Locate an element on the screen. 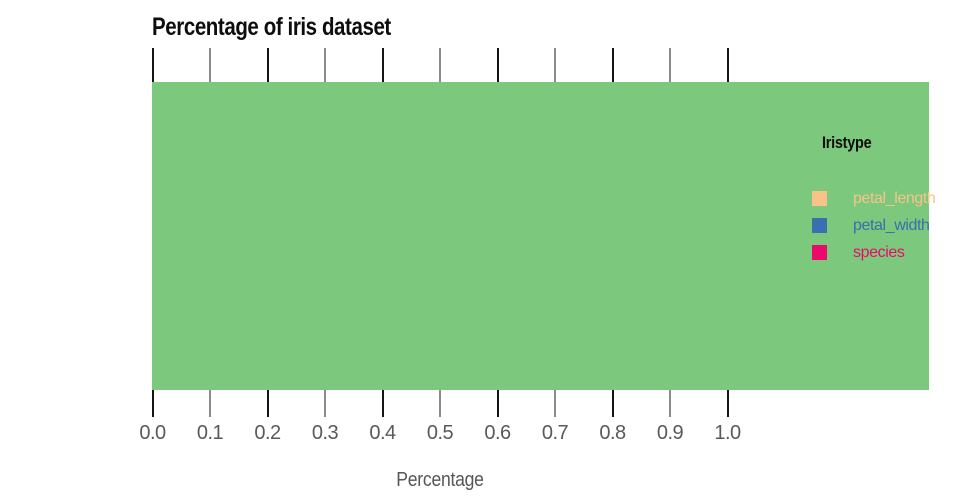 This screenshot has height=500, width=960. x-tick-label: 0.4 is located at coordinates (382, 433).